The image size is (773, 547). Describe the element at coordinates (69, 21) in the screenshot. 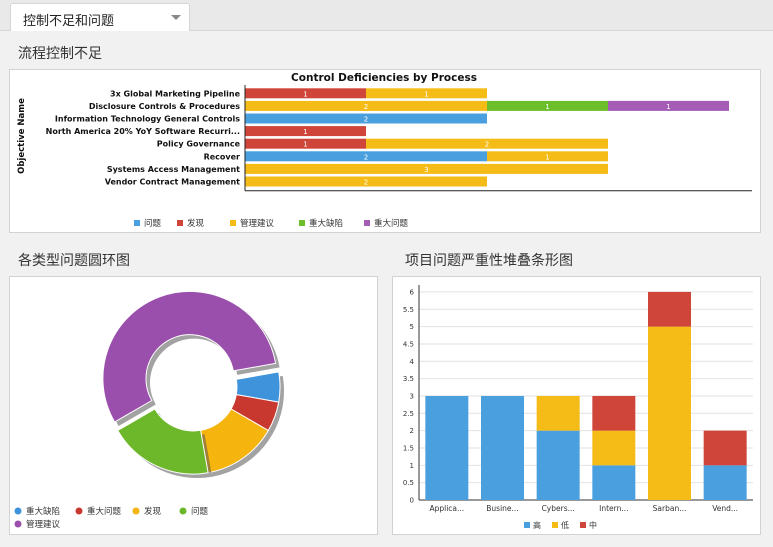

I see `tab-label: 控制不足和问题` at that location.